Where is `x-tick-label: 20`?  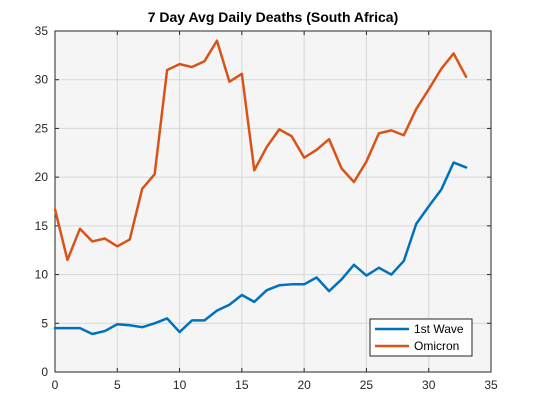 x-tick-label: 20 is located at coordinates (304, 385).